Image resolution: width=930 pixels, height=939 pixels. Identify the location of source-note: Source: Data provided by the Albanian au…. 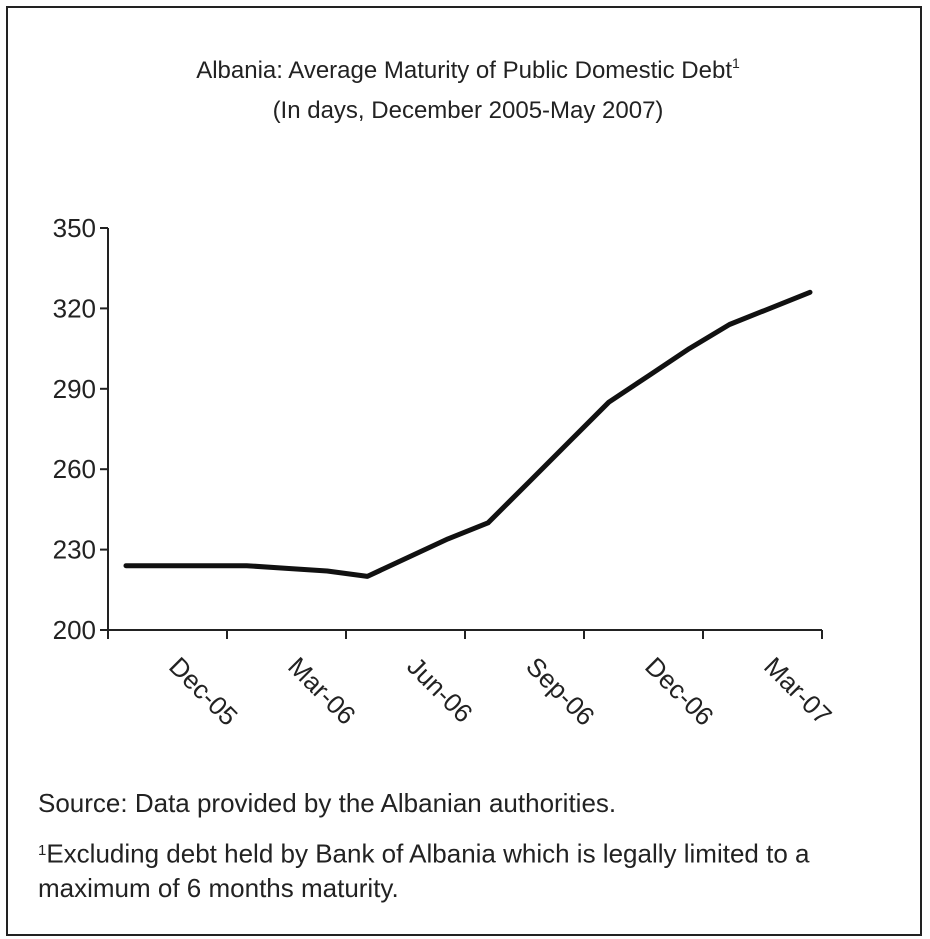
(327, 803).